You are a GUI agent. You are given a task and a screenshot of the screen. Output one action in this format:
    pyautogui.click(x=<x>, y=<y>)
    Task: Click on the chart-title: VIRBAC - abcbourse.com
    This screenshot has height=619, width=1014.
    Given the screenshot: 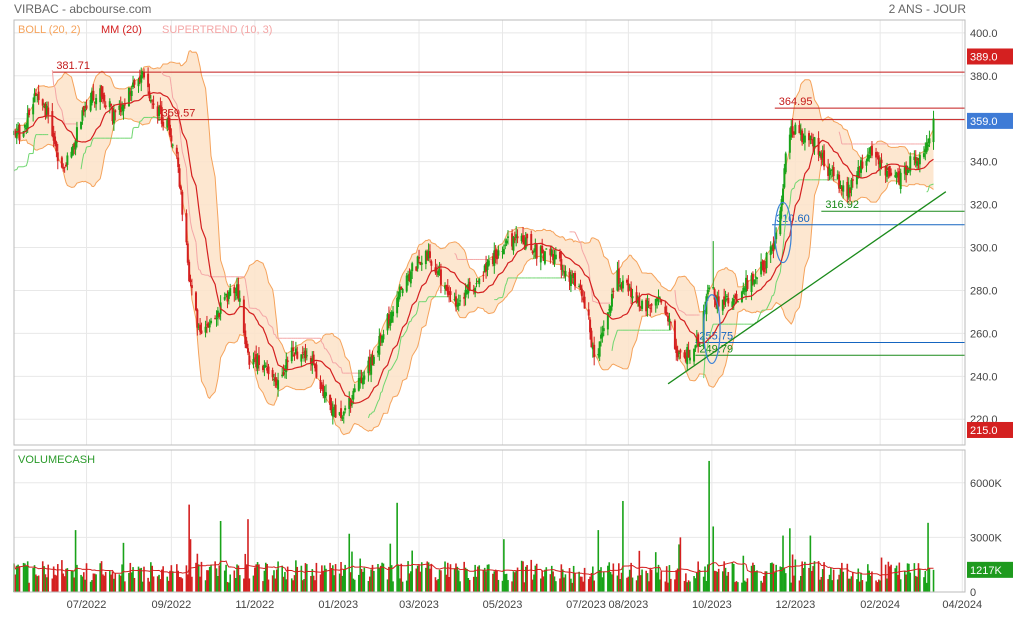 What is the action you would take?
    pyautogui.click(x=82, y=9)
    